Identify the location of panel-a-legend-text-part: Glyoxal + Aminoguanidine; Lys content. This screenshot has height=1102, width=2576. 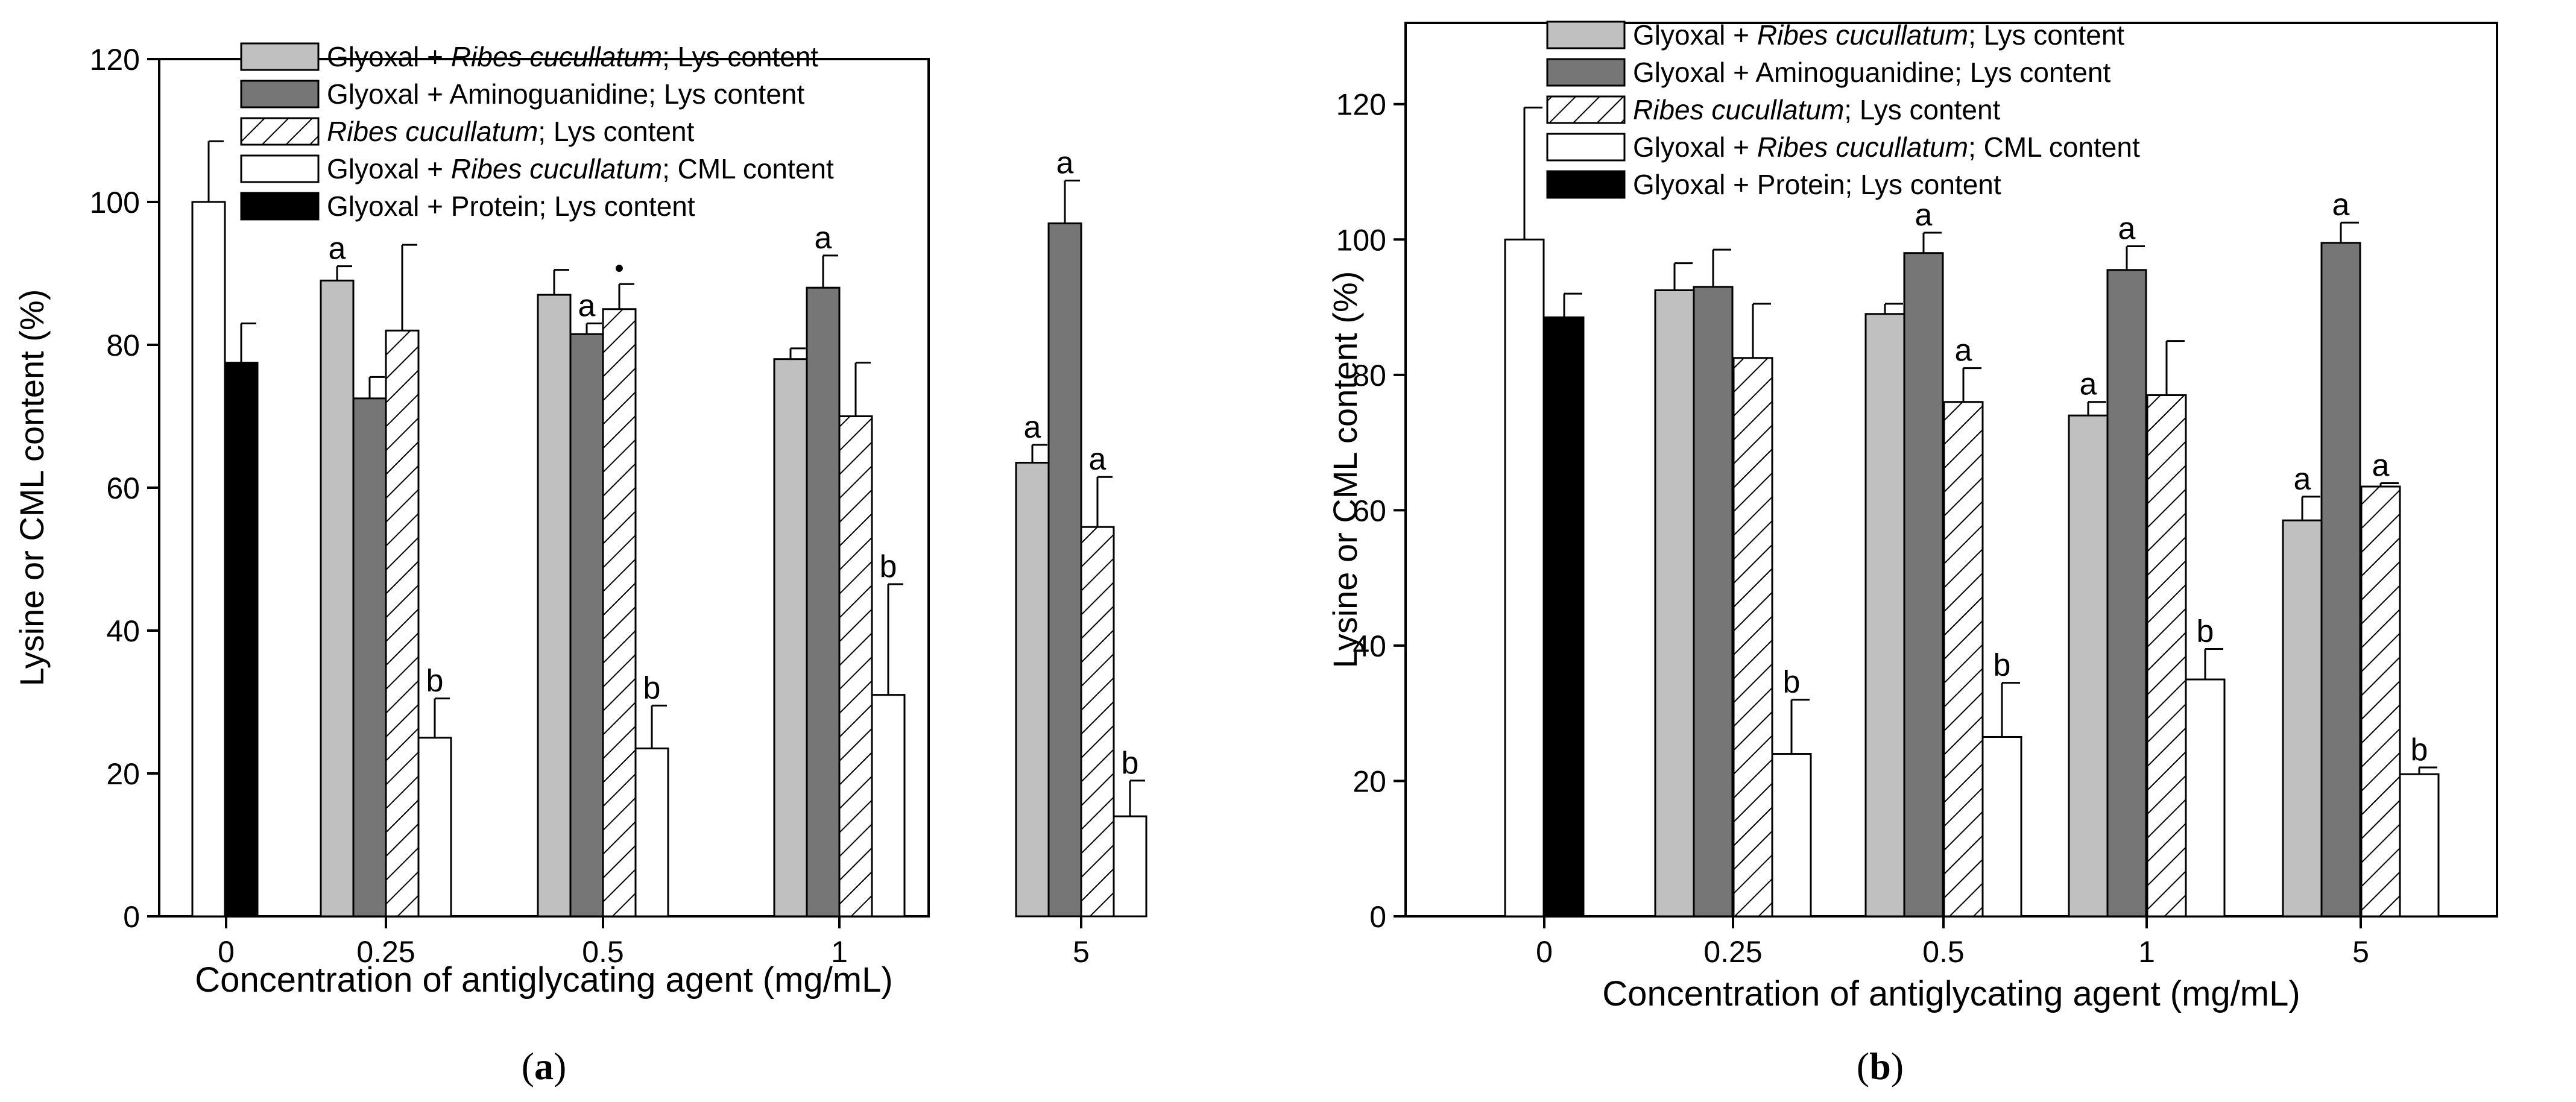
(566, 94).